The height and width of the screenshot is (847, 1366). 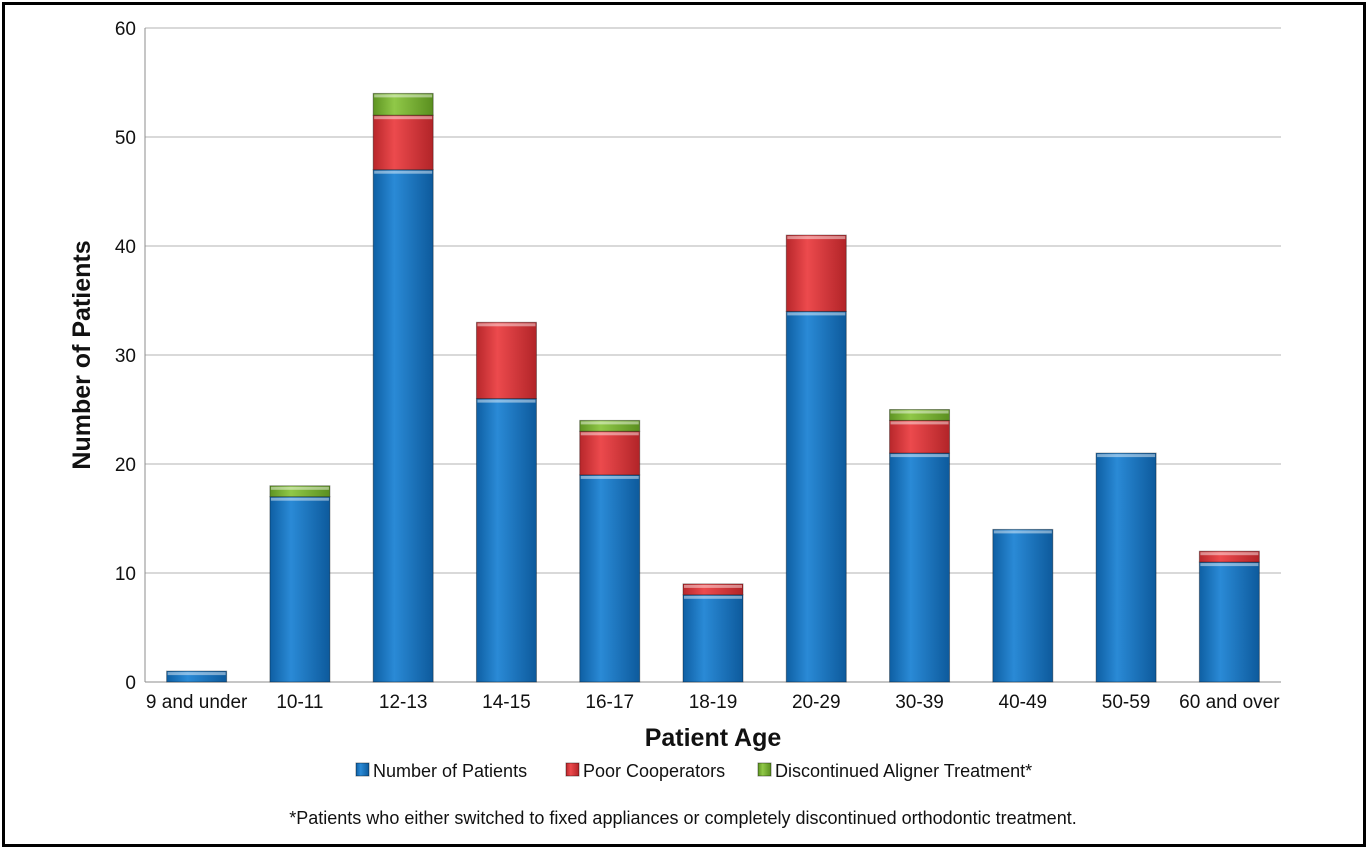 What do you see at coordinates (82, 354) in the screenshot?
I see `y-axis-title: Number of Patients` at bounding box center [82, 354].